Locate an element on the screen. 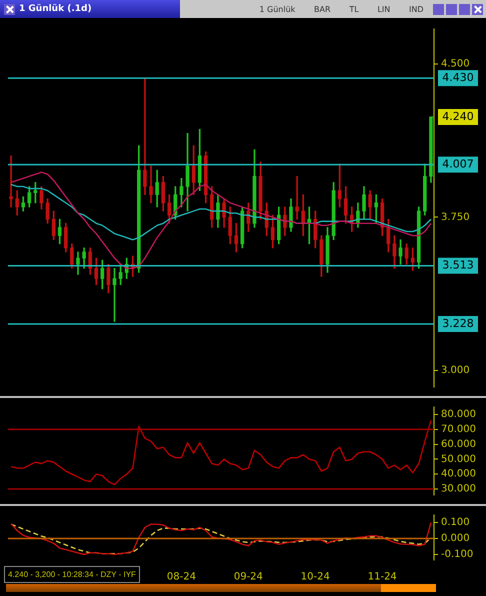  y-tick-label: 0.000 is located at coordinates (455, 538).